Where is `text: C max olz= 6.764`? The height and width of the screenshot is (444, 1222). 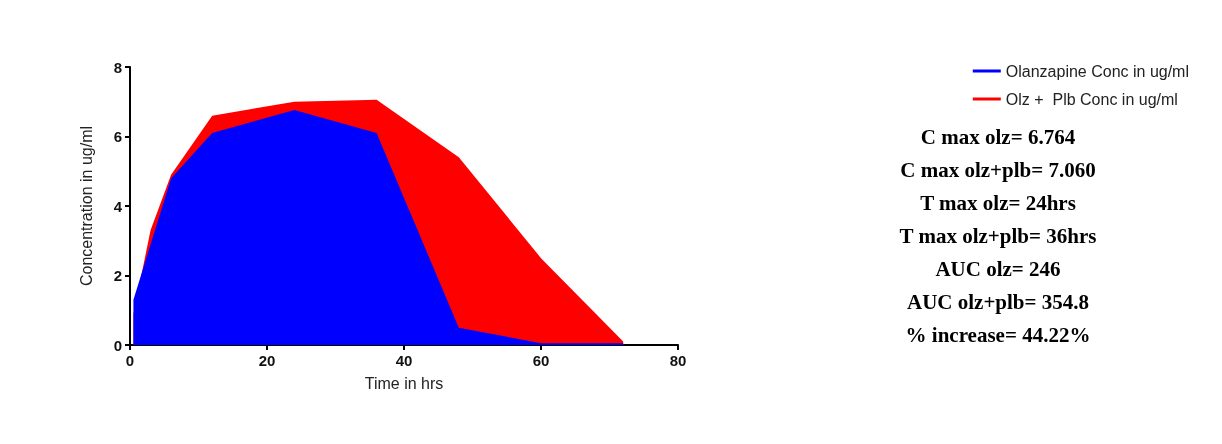
text: C max olz= 6.764 is located at coordinates (998, 136).